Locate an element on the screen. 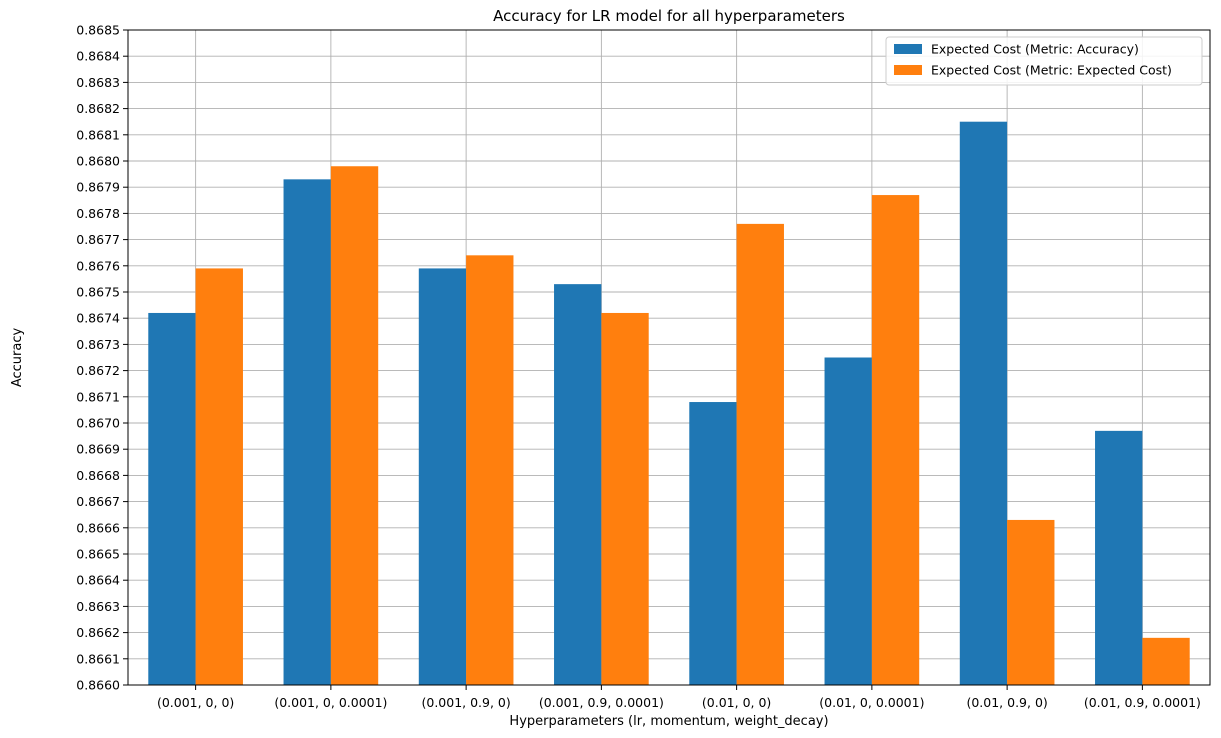 The image size is (1221, 738). y-tick-label: 0.8684 is located at coordinates (98, 56).